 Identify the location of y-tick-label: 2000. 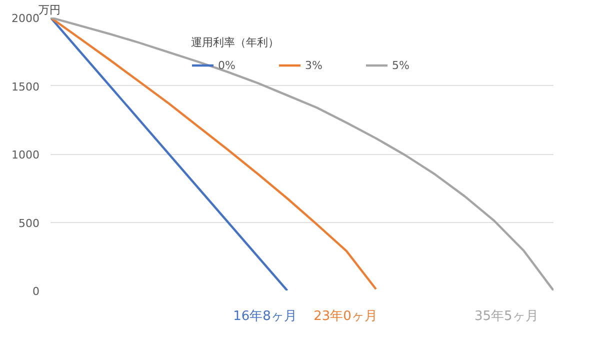
(26, 18).